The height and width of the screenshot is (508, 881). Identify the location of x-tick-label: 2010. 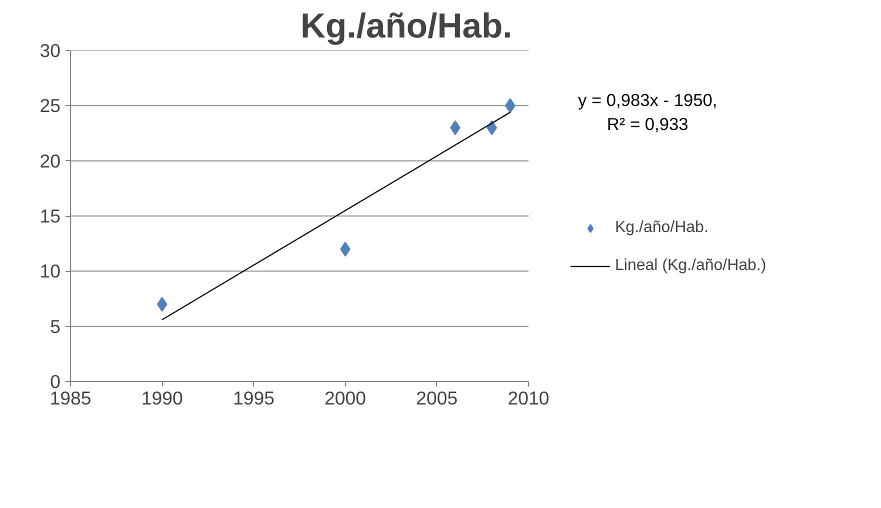
(529, 398).